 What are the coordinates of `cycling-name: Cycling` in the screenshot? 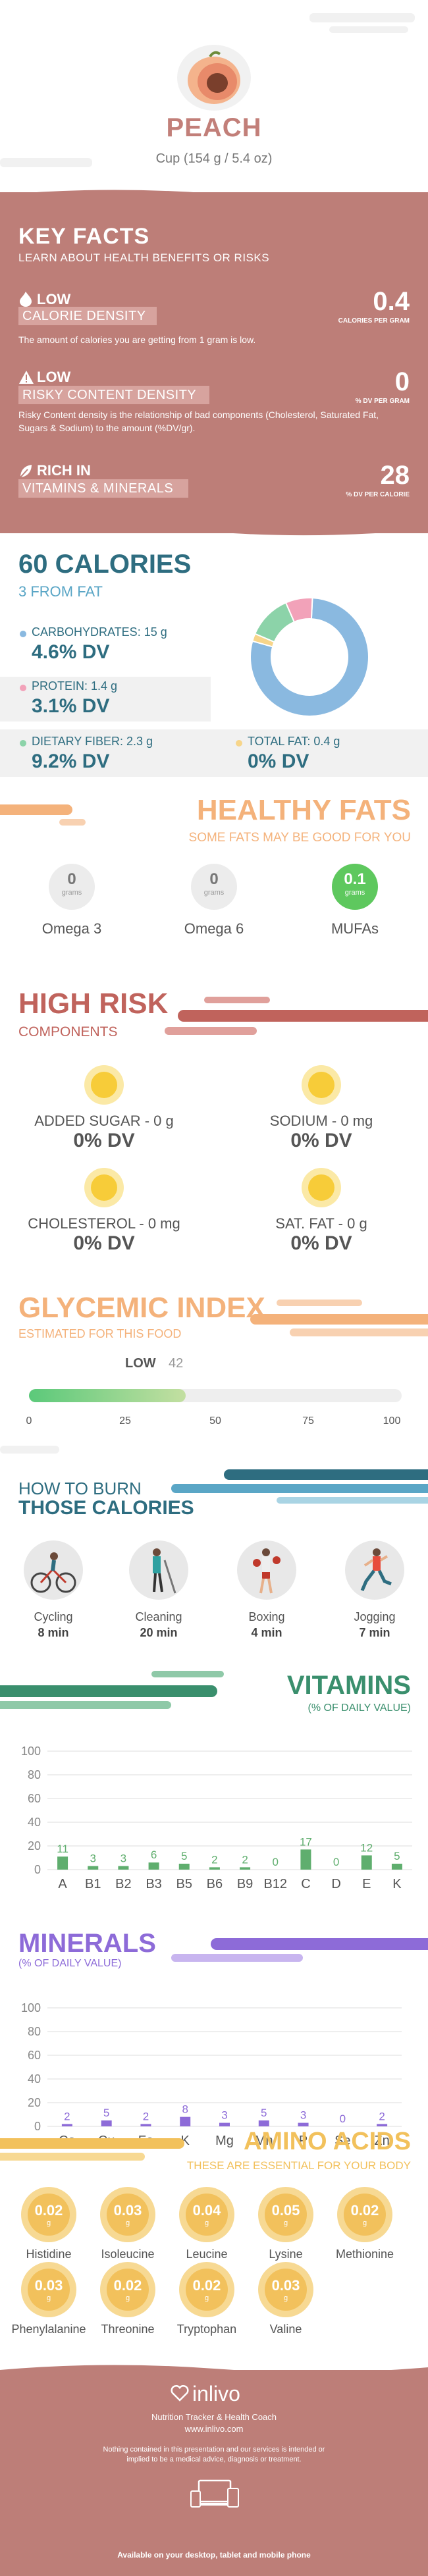 It's located at (53, 1616).